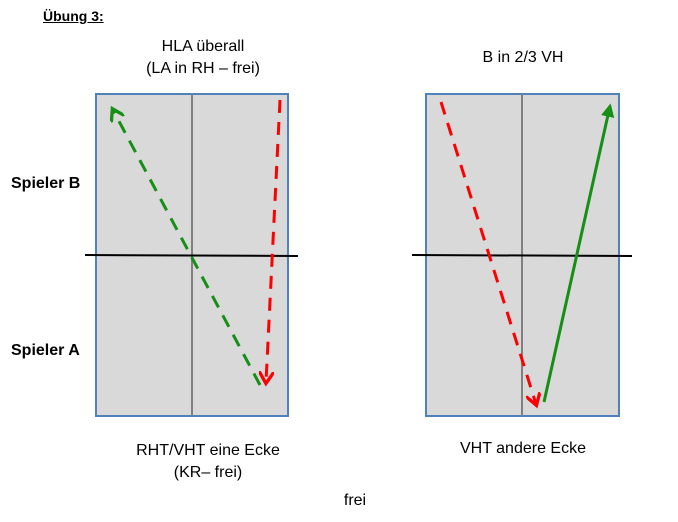  What do you see at coordinates (523, 57) in the screenshot?
I see `right-court-top-caption: B in 2/3 VH` at bounding box center [523, 57].